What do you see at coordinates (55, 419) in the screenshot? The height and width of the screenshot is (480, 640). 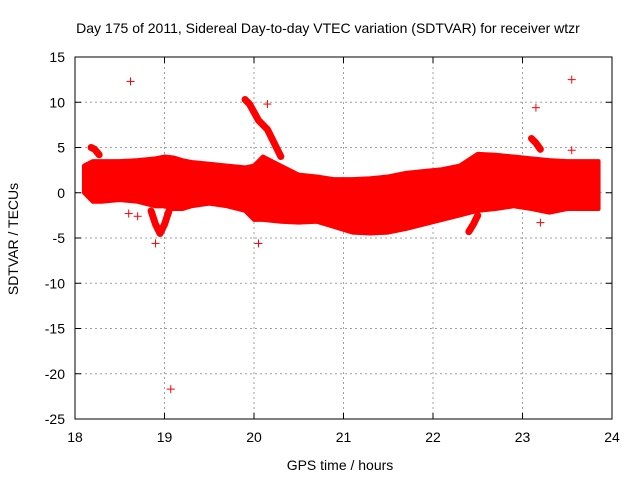 I see `y-tick-label: -25` at bounding box center [55, 419].